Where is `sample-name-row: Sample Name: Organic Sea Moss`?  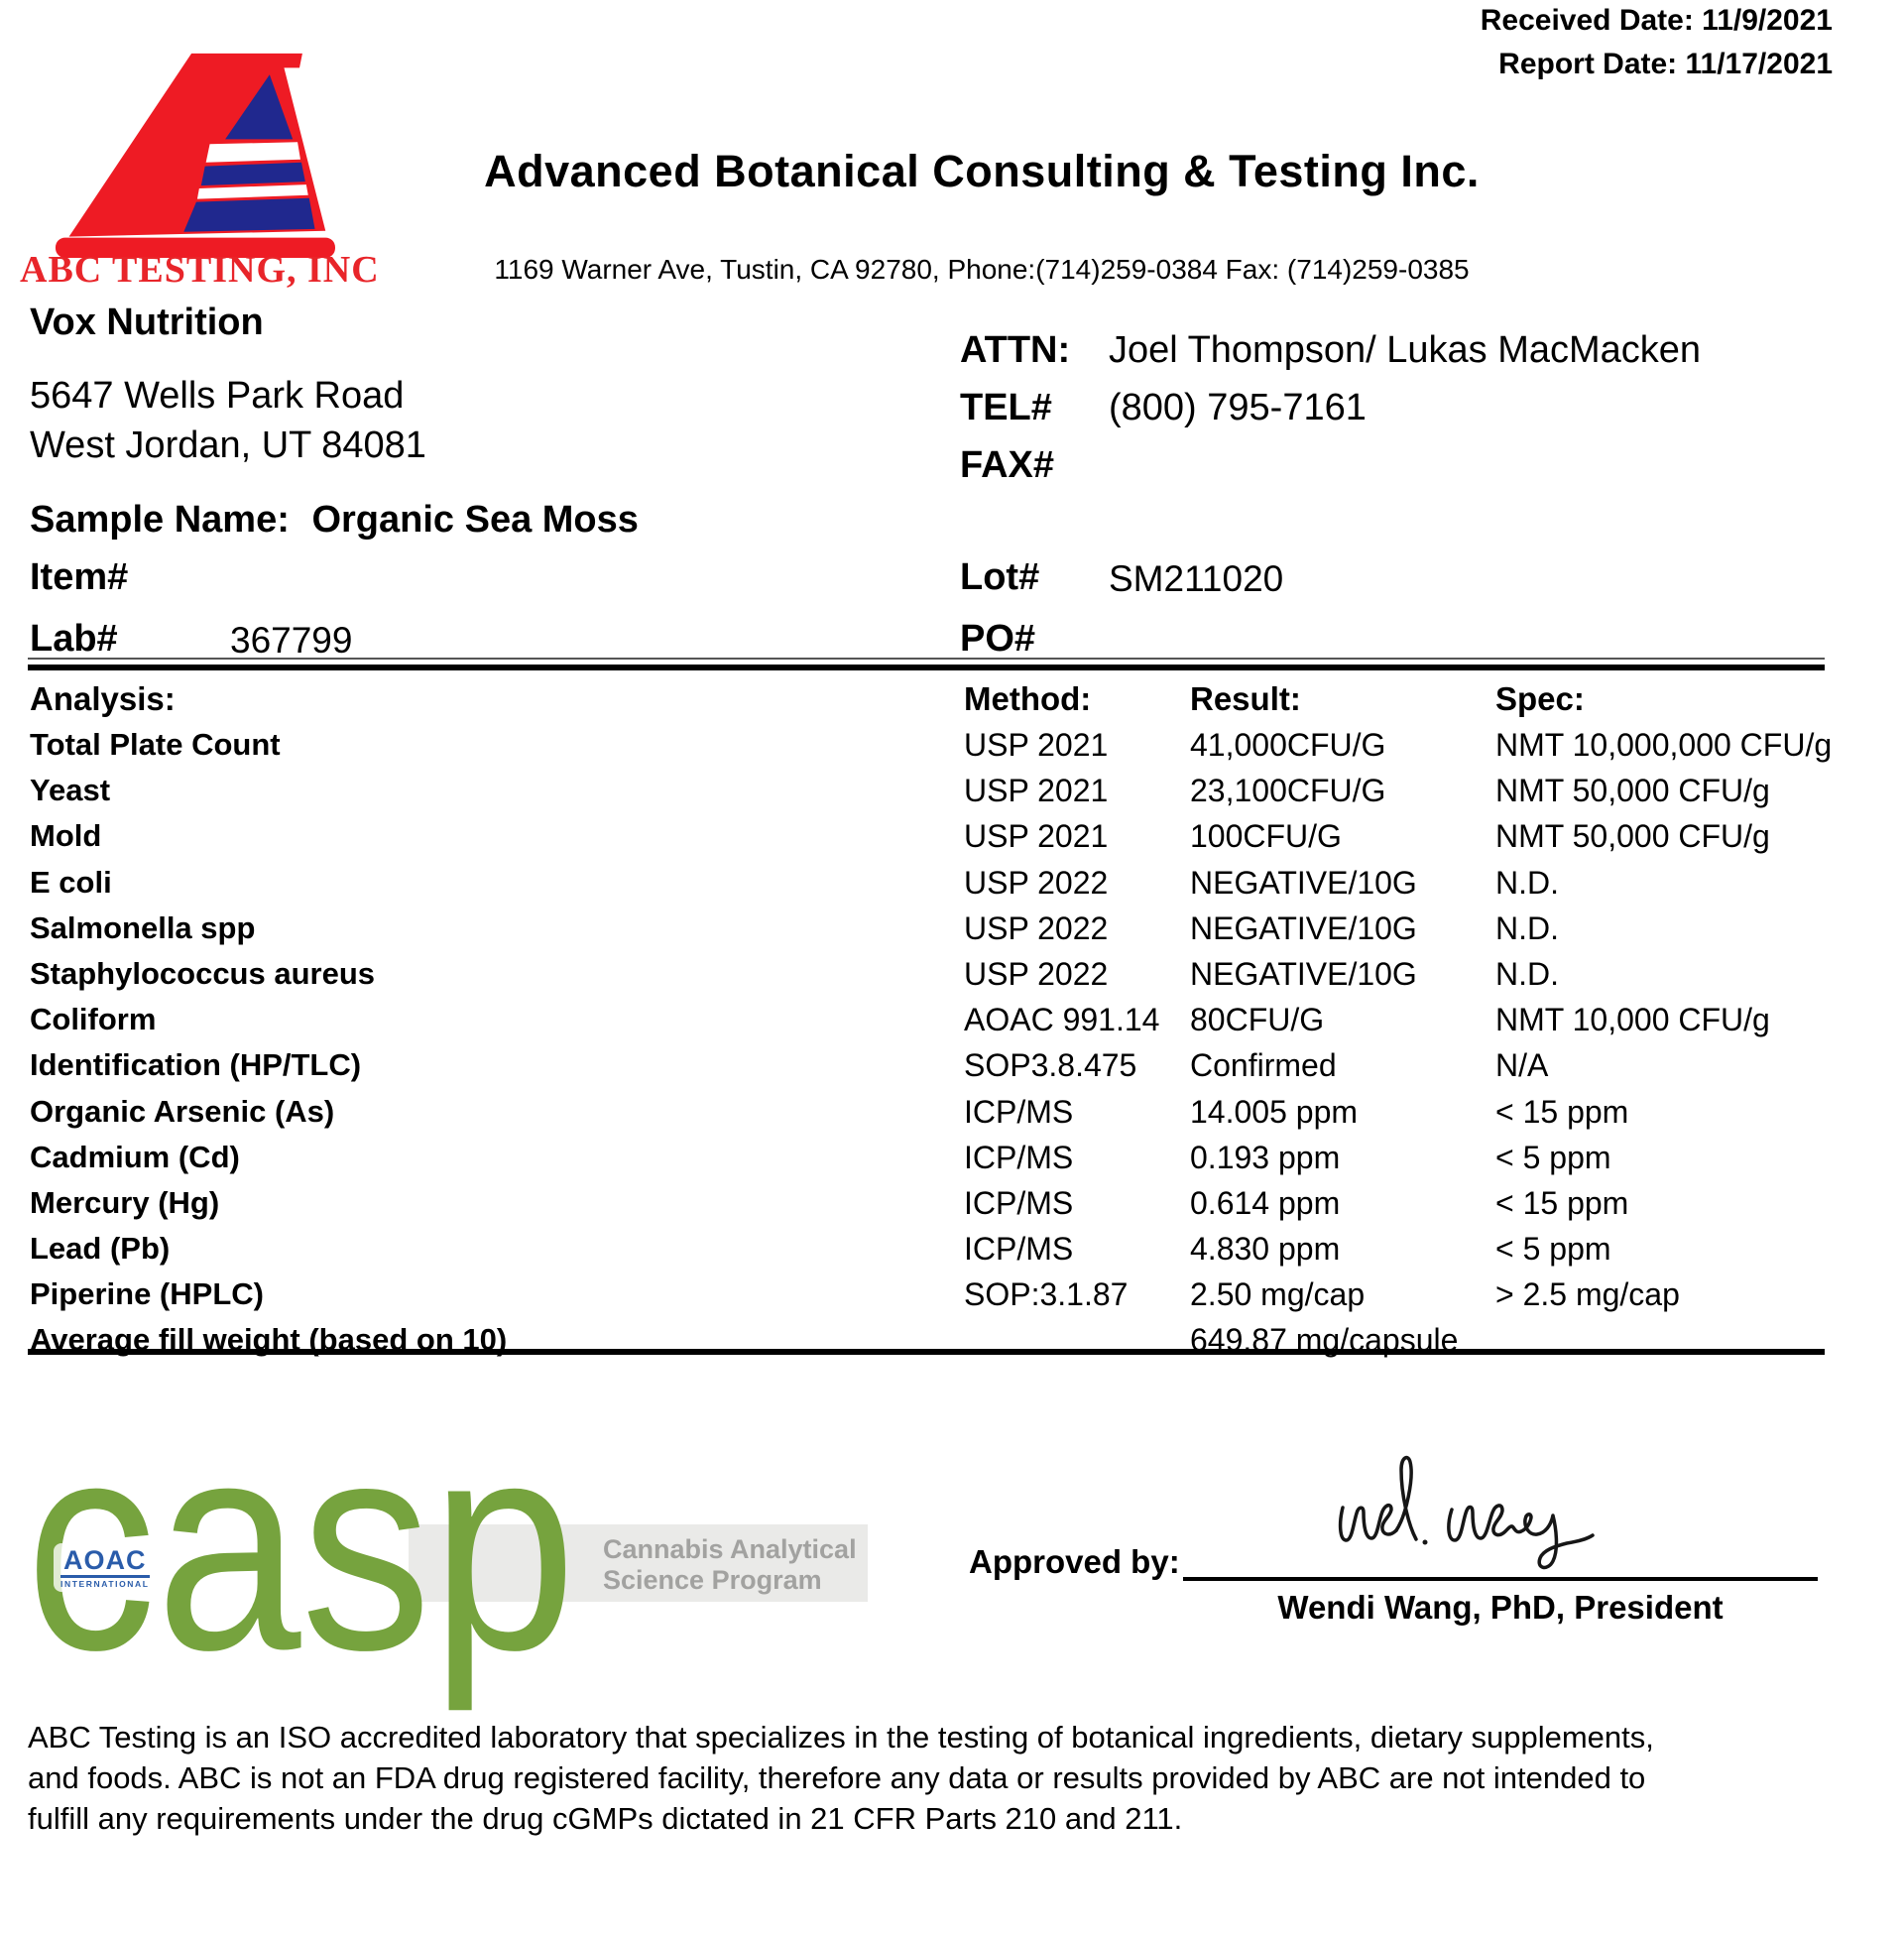 sample-name-row: Sample Name: Organic Sea Moss is located at coordinates (334, 521).